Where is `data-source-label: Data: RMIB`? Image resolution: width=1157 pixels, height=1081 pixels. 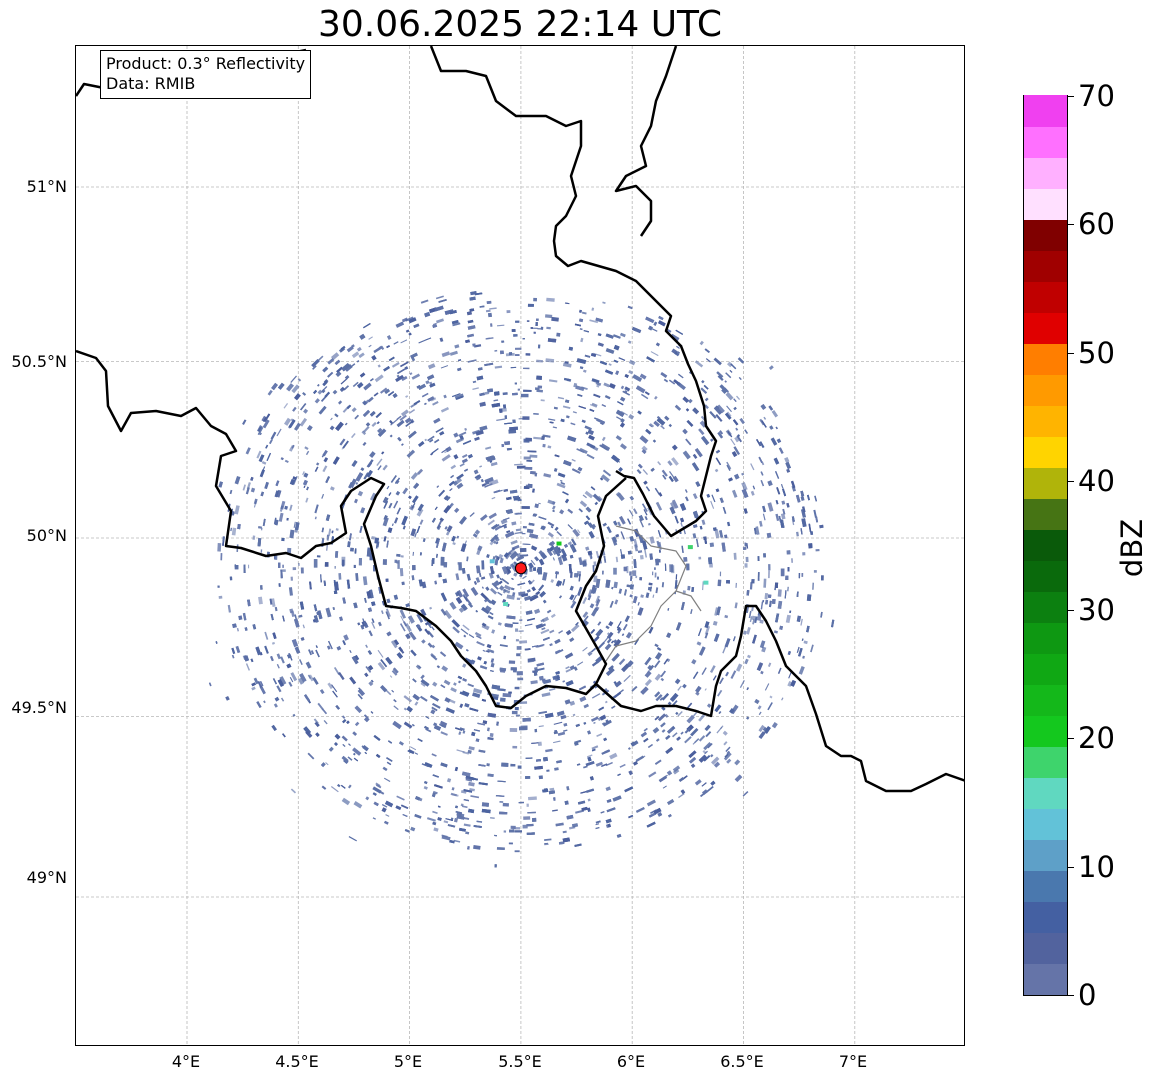
data-source-label: Data: RMIB is located at coordinates (151, 83).